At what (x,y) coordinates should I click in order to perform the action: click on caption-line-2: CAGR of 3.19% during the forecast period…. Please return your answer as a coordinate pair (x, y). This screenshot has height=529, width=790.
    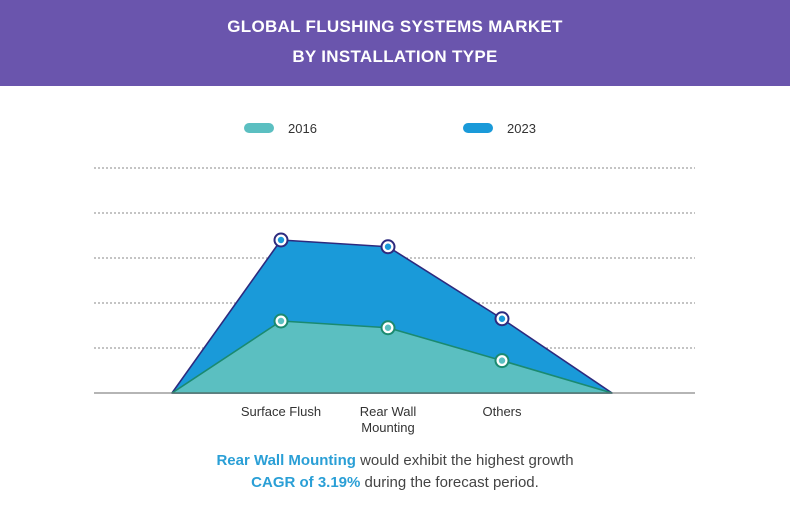
    Looking at the image, I should click on (395, 482).